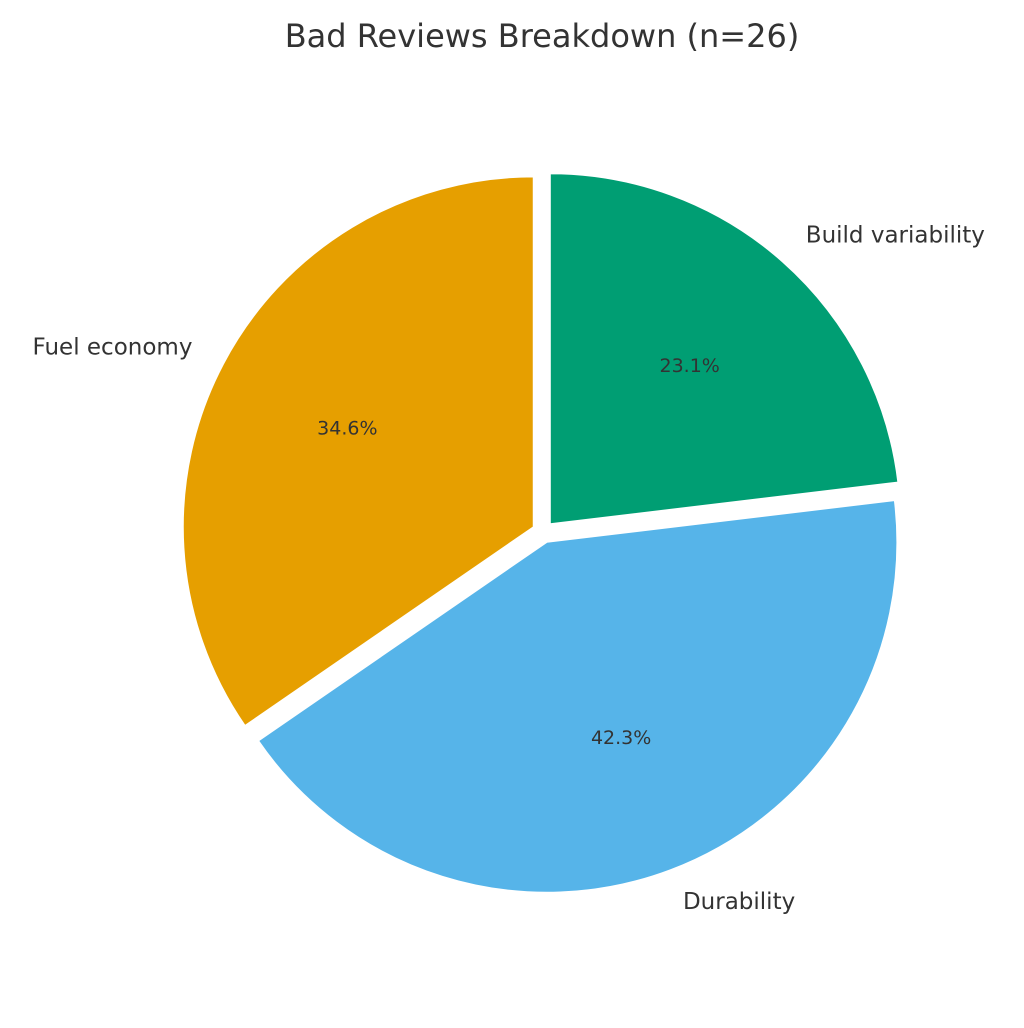 This screenshot has height=1028, width=1024. What do you see at coordinates (621, 738) in the screenshot?
I see `value-label: 42.3%` at bounding box center [621, 738].